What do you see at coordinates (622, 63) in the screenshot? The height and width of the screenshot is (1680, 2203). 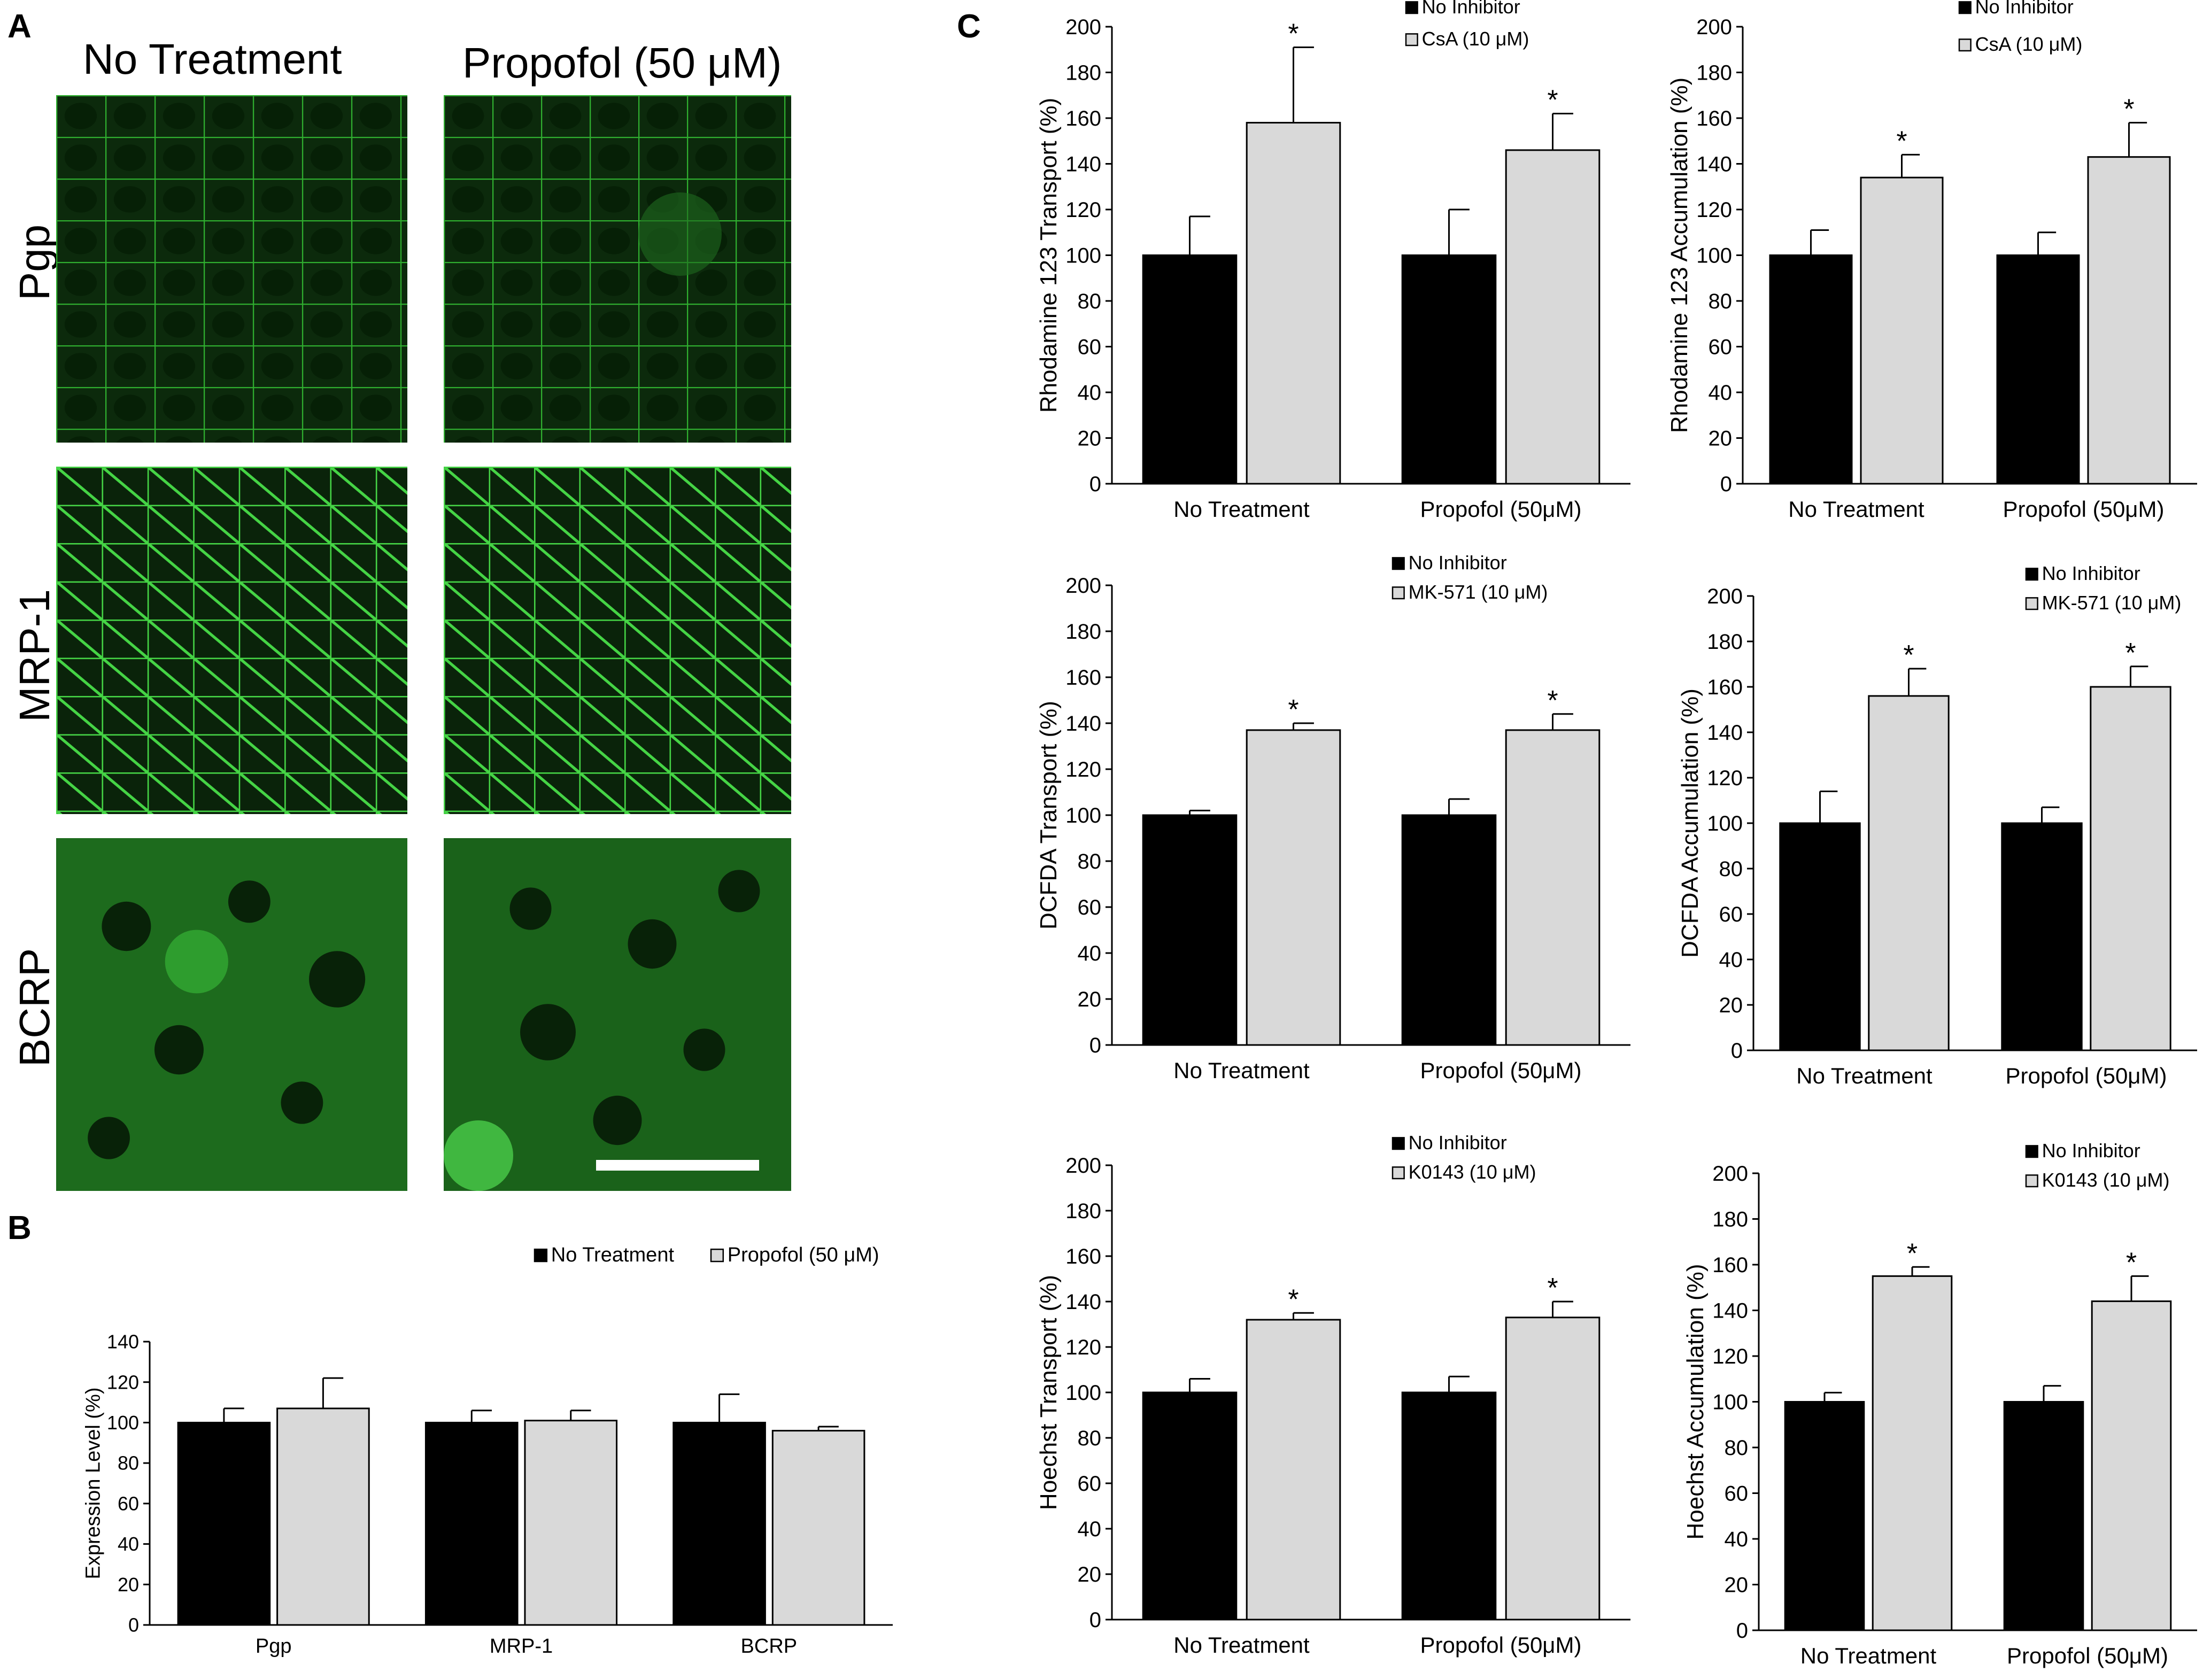 I see `column-title-propofol: Propofol (50 μM)` at bounding box center [622, 63].